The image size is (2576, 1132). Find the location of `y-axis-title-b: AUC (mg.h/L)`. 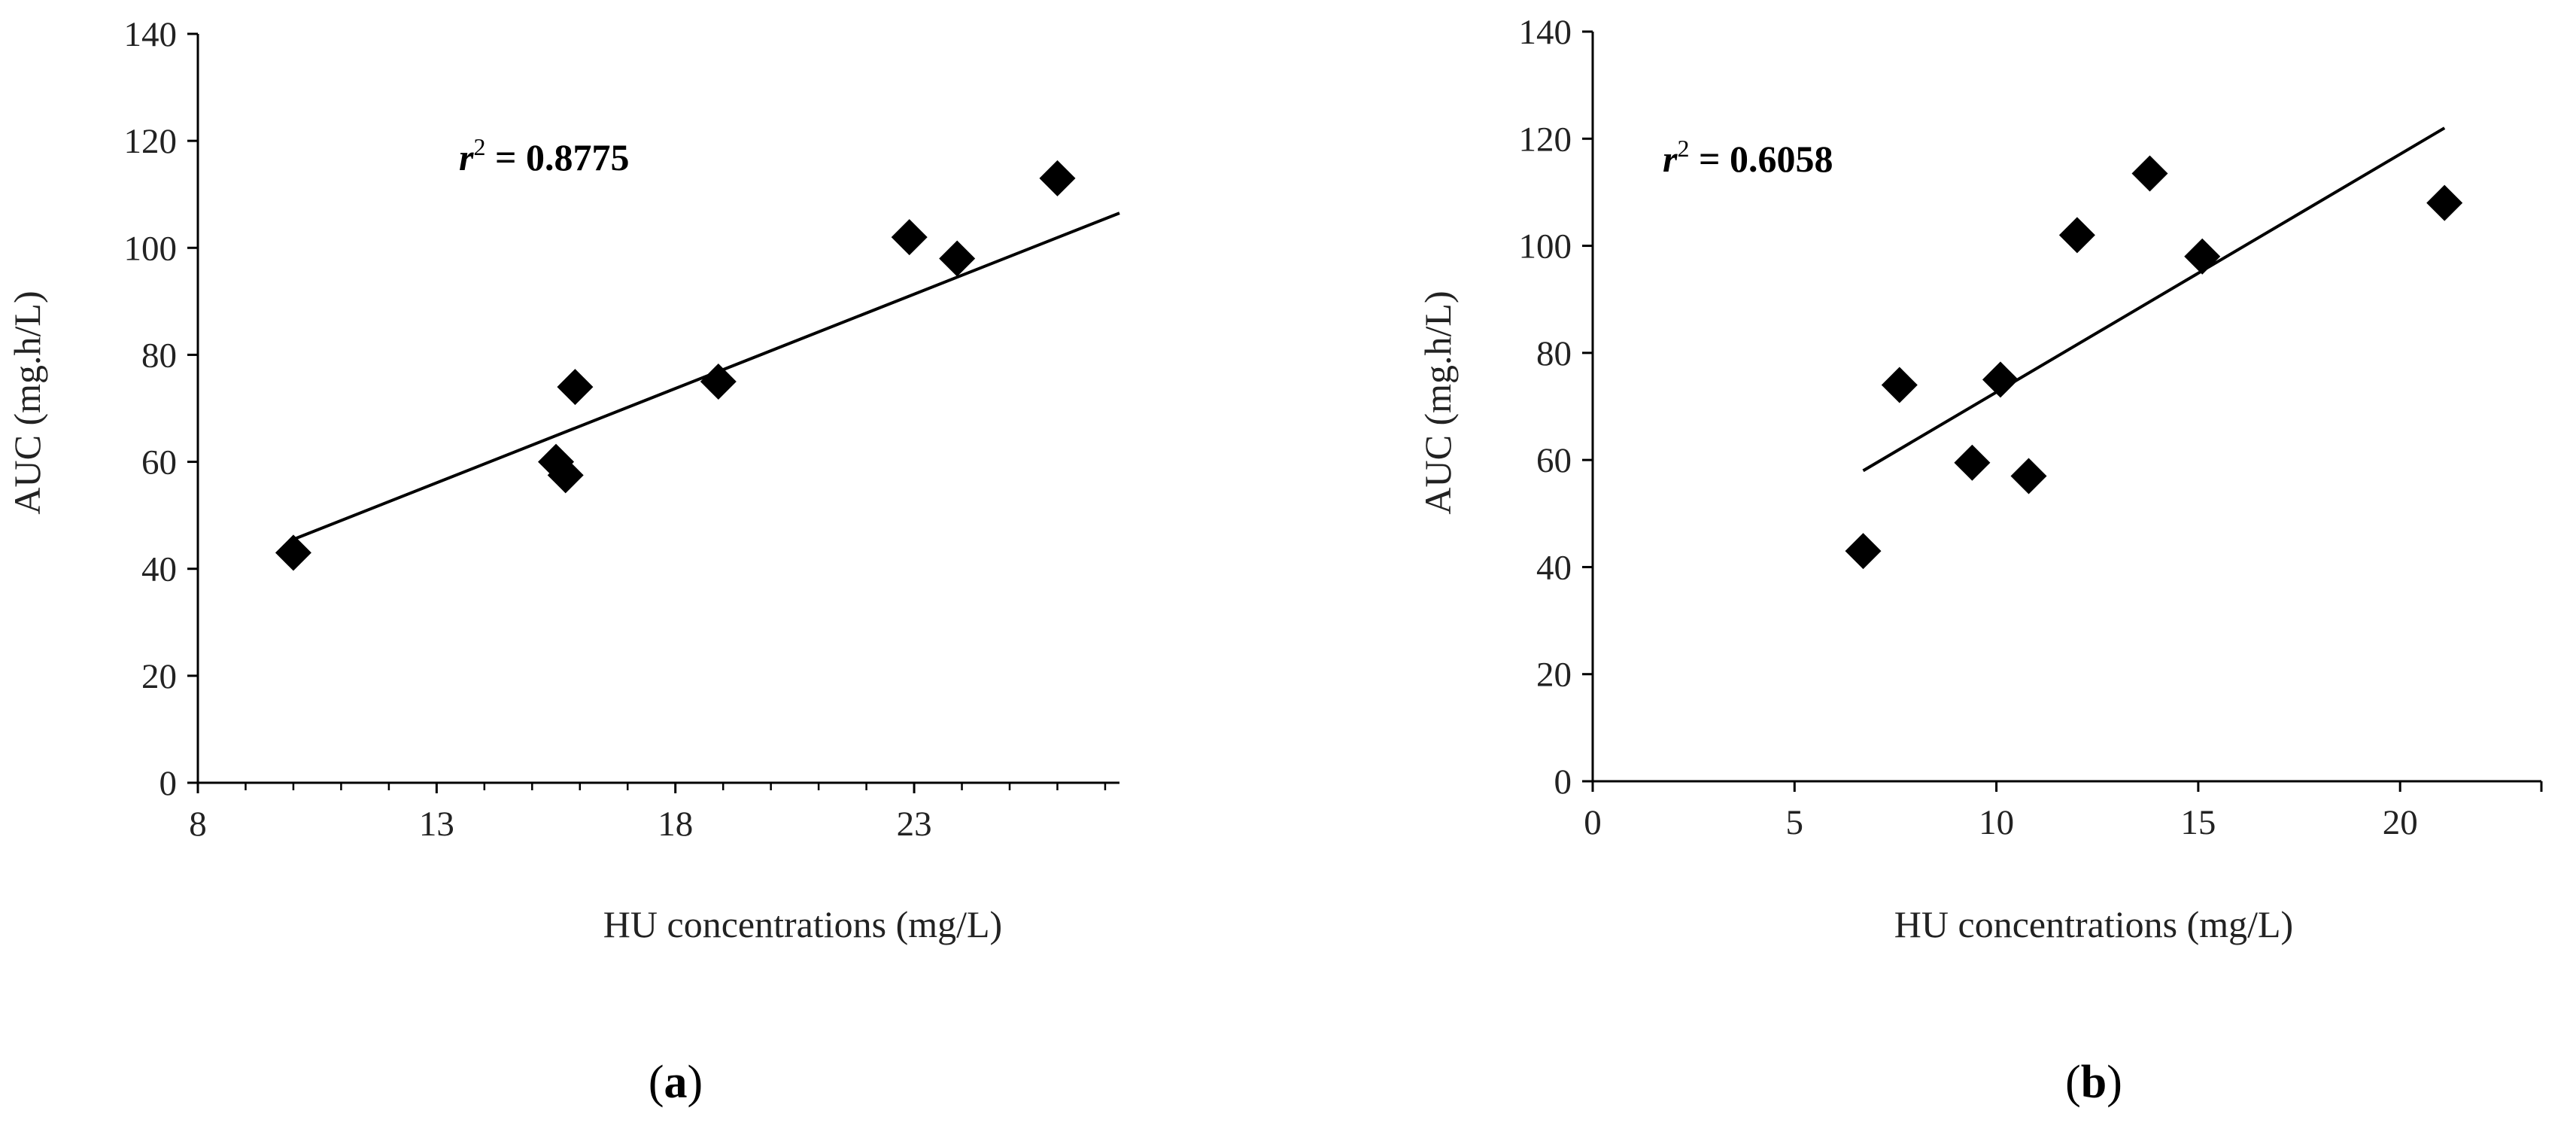

y-axis-title-b: AUC (mg.h/L) is located at coordinates (1438, 402).